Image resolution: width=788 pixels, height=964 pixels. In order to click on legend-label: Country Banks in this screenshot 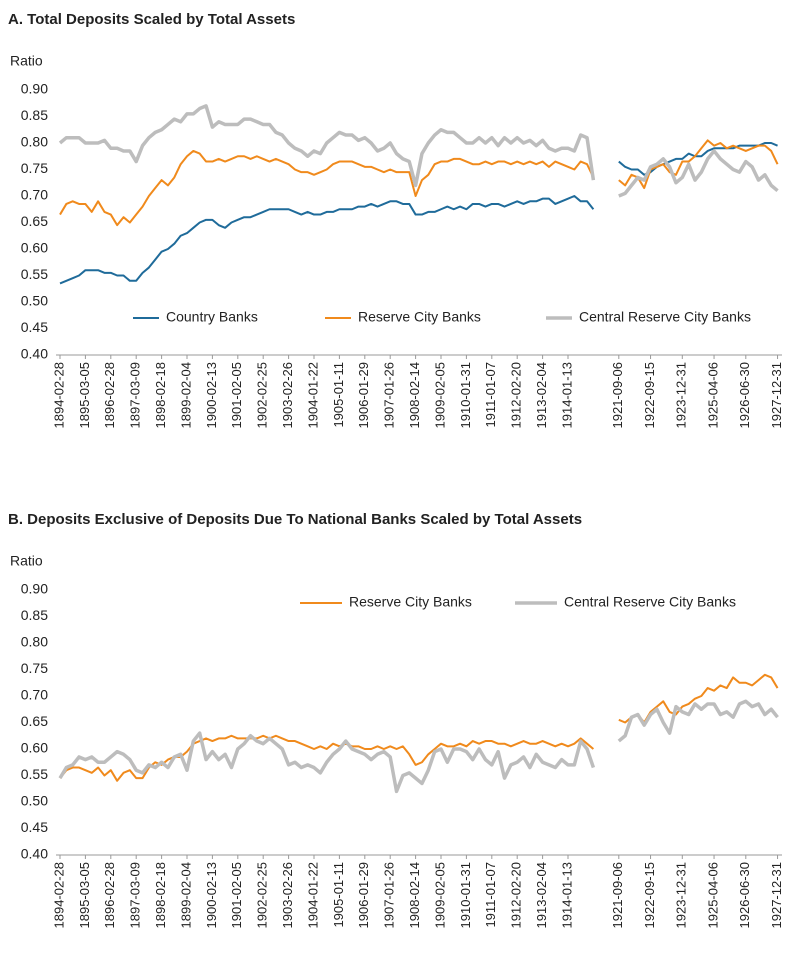, I will do `click(212, 317)`.